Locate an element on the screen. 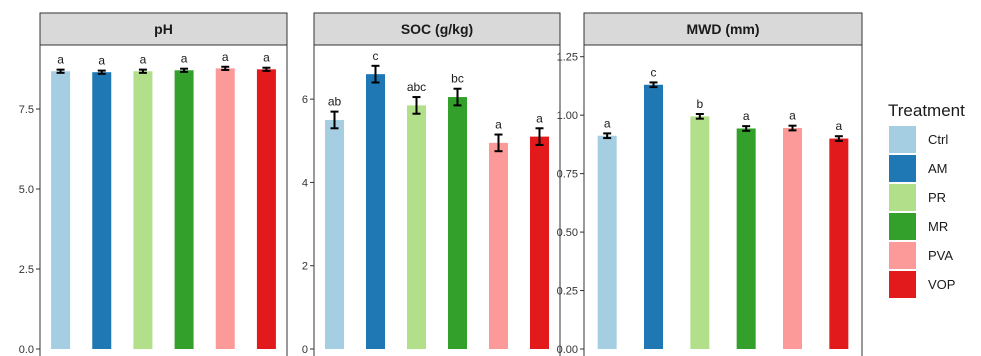 This screenshot has height=356, width=981. y-tick-label: 0.00 is located at coordinates (567, 350).